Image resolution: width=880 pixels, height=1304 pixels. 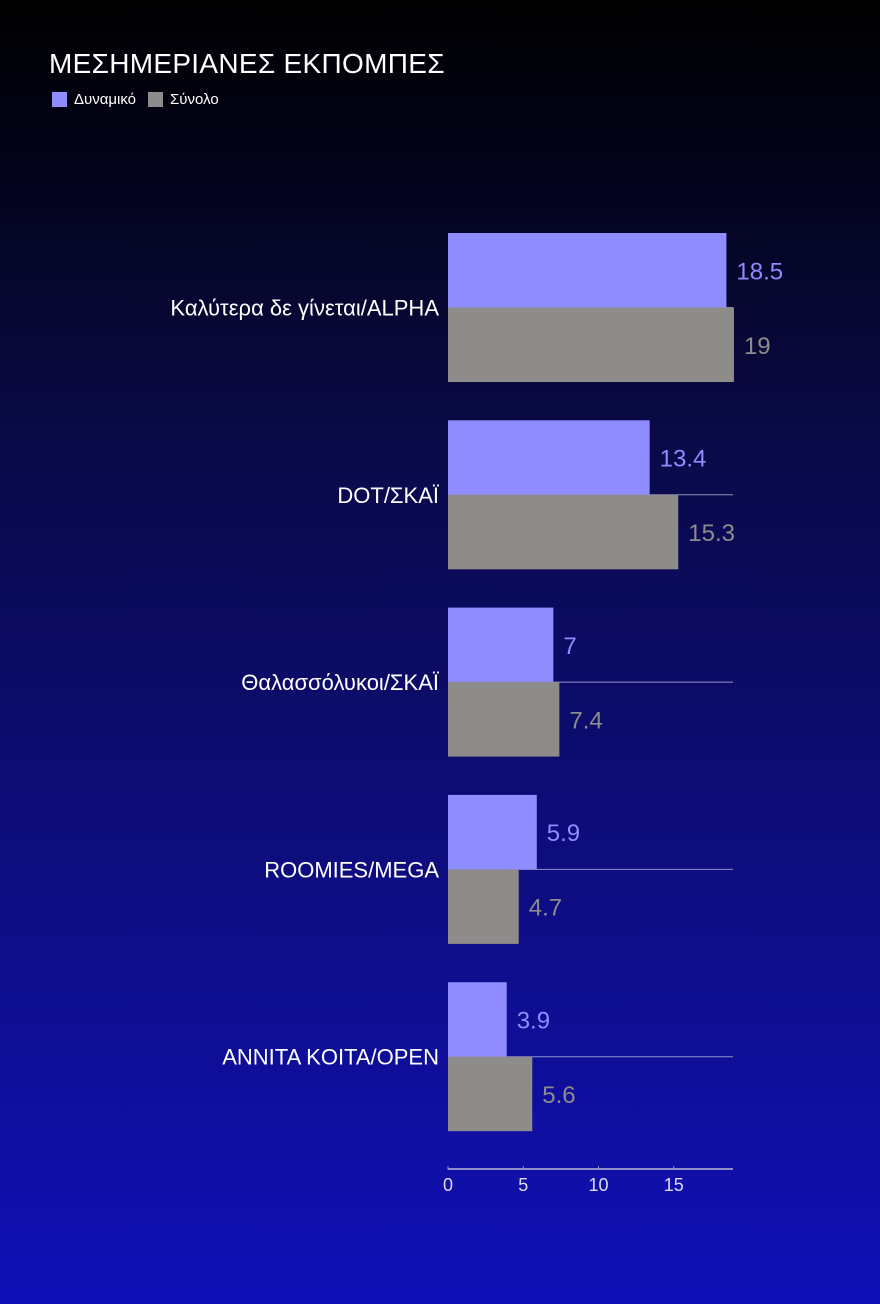 I want to click on x-tick-label-10: 10, so click(x=598, y=1185).